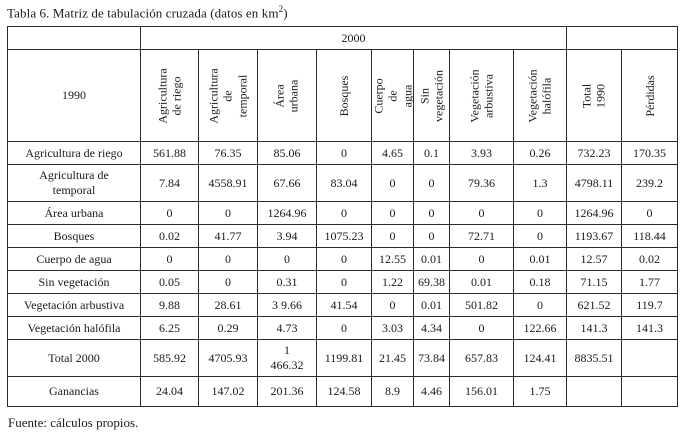 This screenshot has height=435, width=684. I want to click on column-header-9: Pérdidas, so click(649, 96).